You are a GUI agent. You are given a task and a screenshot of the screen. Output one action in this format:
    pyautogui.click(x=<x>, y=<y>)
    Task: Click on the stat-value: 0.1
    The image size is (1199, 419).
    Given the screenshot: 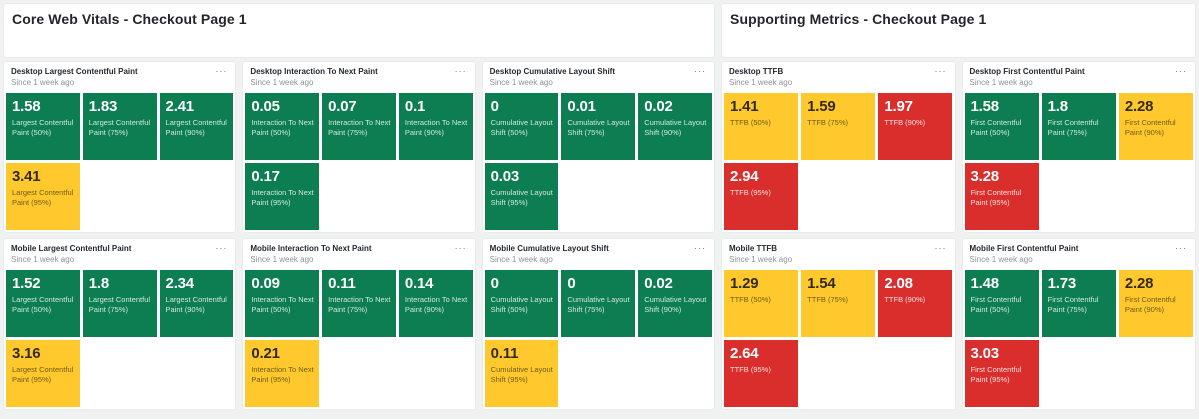 What is the action you would take?
    pyautogui.click(x=415, y=106)
    